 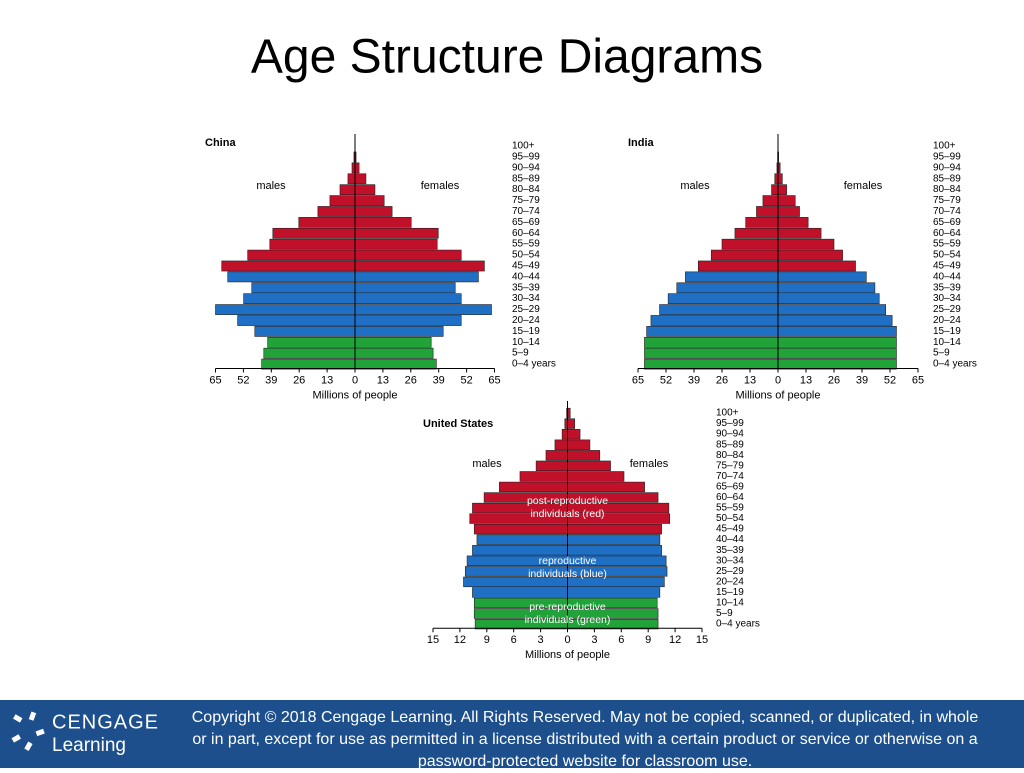 I want to click on x-tick-label: 65, so click(x=494, y=380).